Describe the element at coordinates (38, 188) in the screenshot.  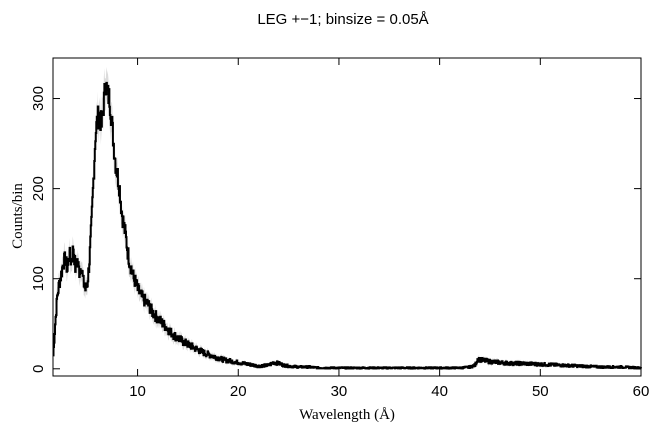
I see `y-tick-label: 200` at that location.